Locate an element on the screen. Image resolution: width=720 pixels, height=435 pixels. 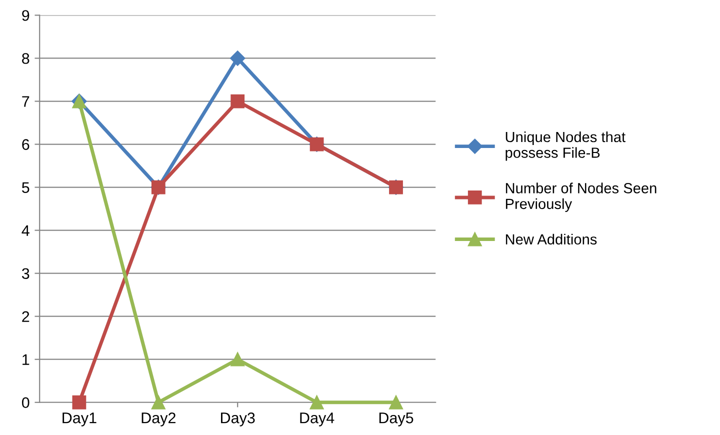
x-tick-label: Day5 is located at coordinates (396, 419).